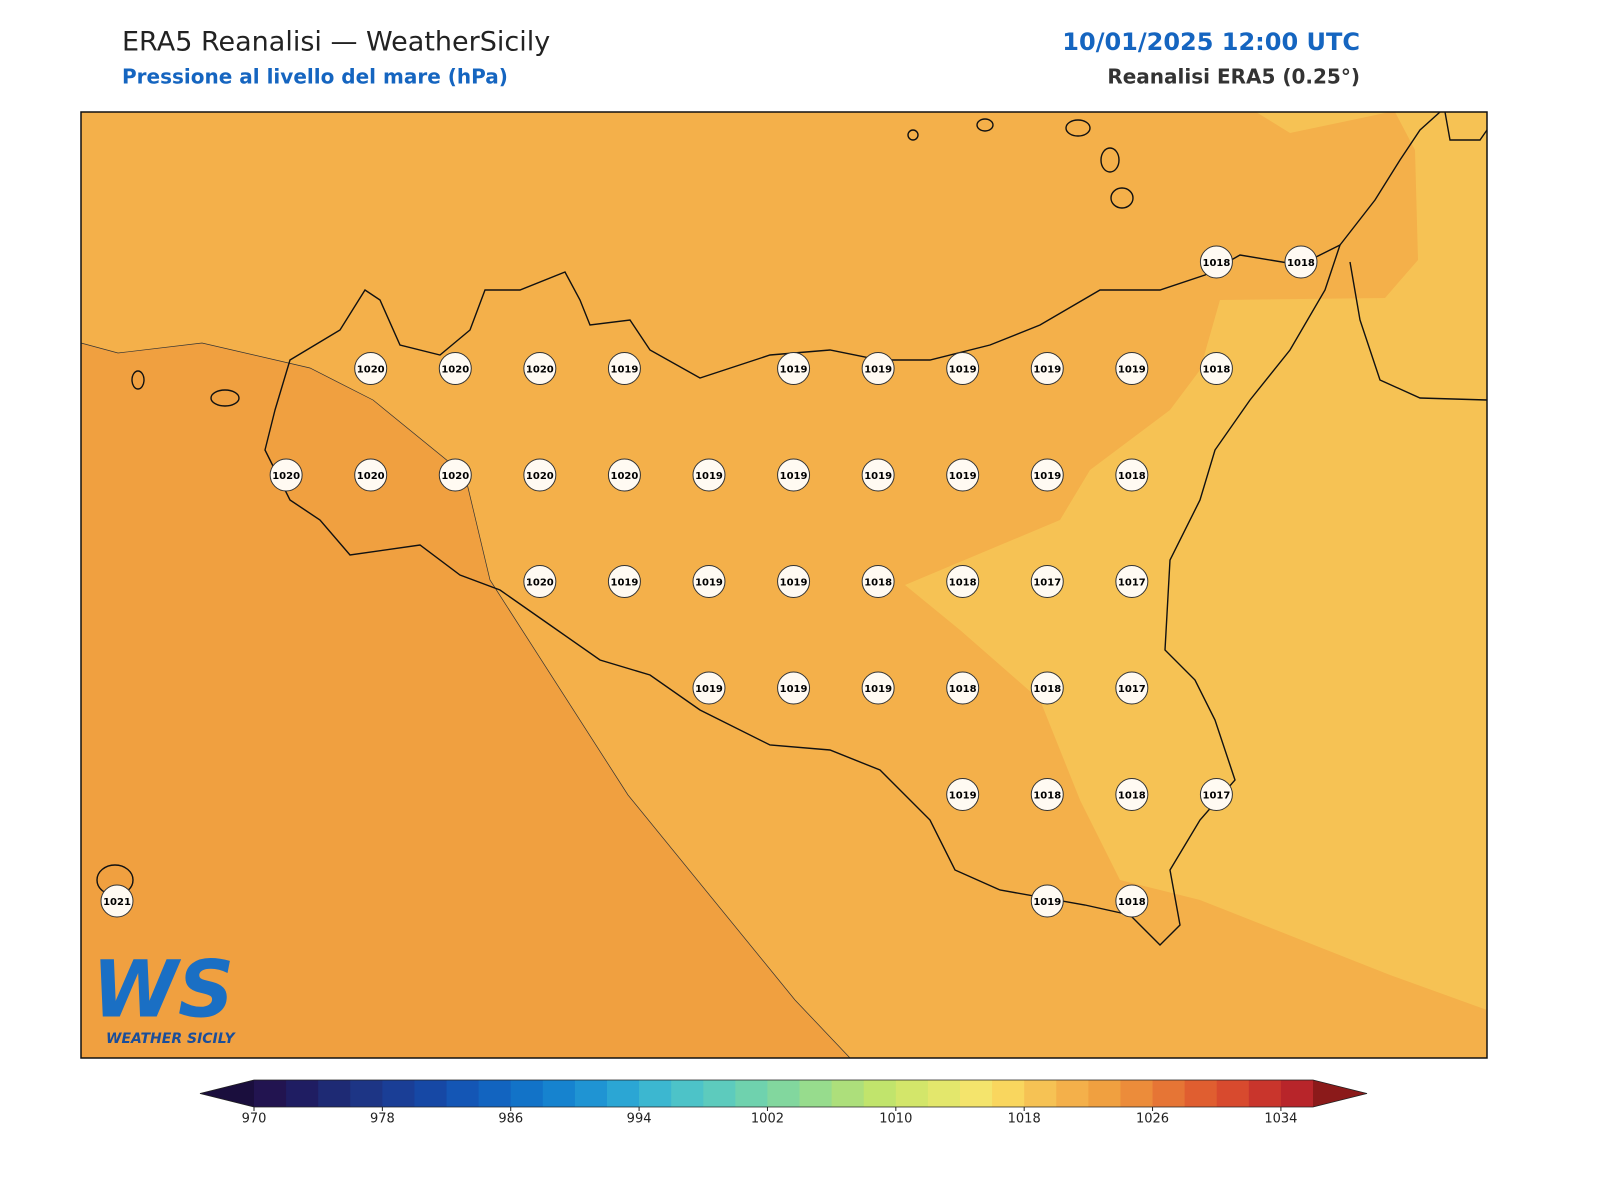  Describe the element at coordinates (1132, 688) in the screenshot. I see `station: 1017` at that location.